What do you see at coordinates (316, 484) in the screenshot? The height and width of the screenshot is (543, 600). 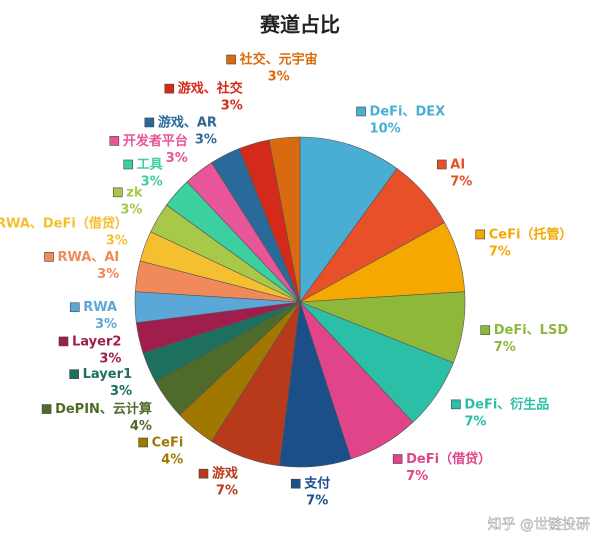 I see `legend-label: 支付` at bounding box center [316, 484].